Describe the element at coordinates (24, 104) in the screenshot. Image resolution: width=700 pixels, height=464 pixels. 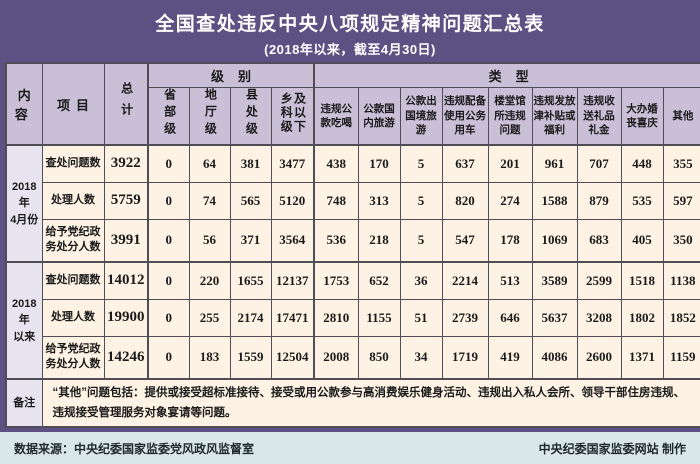
I see `col-header-content: 内容` at that location.